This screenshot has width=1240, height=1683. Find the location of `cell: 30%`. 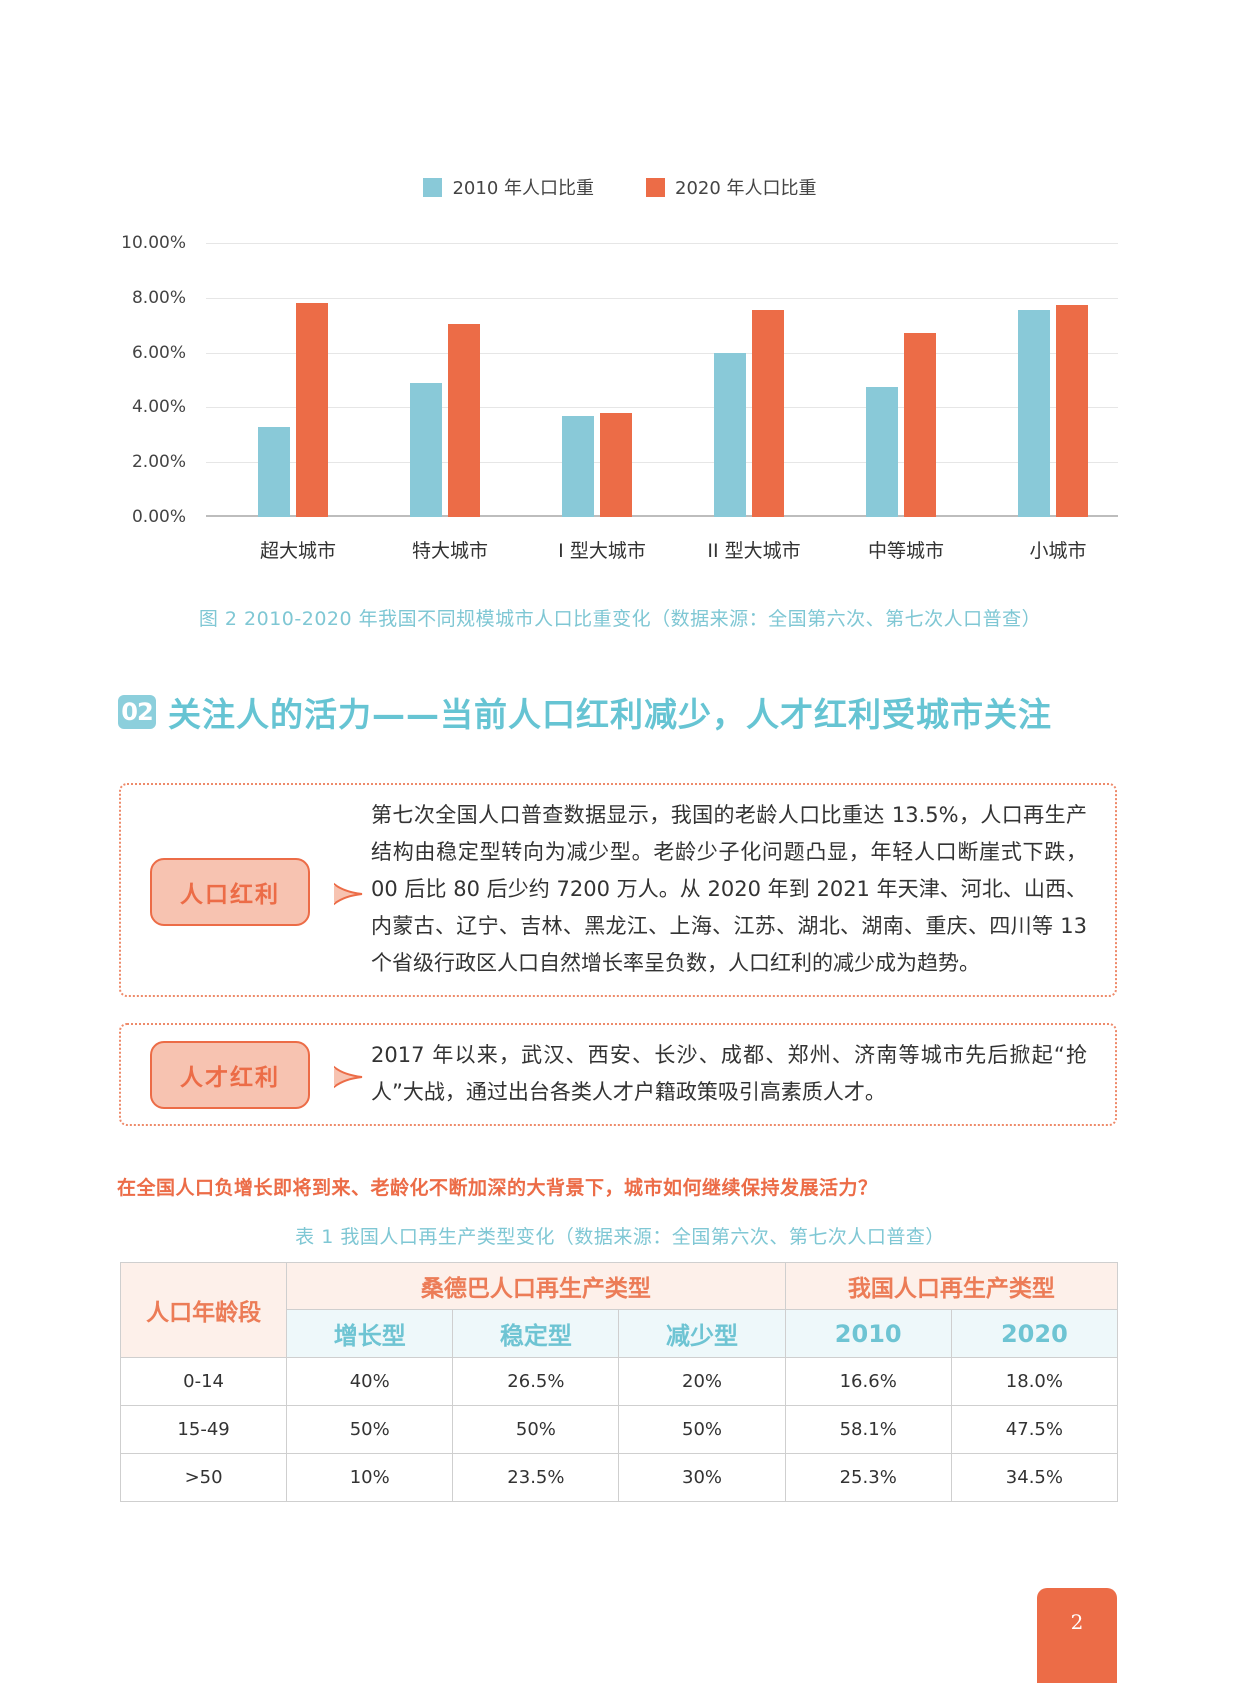

cell: 30% is located at coordinates (702, 1477).